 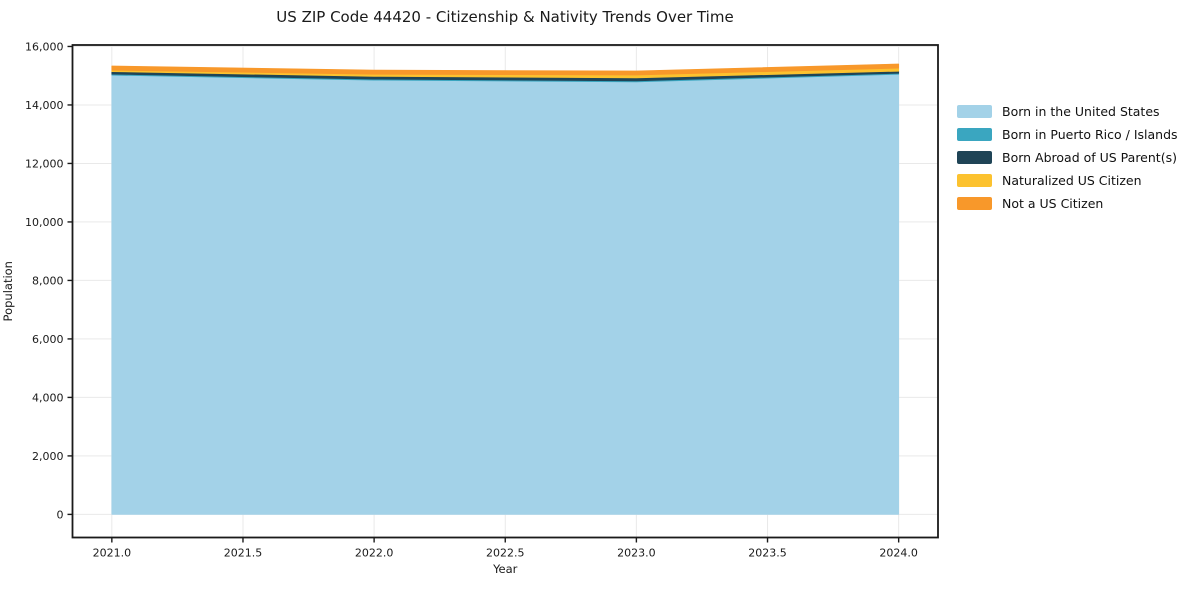 I want to click on y-tick-label: 16,000, so click(x=44, y=46).